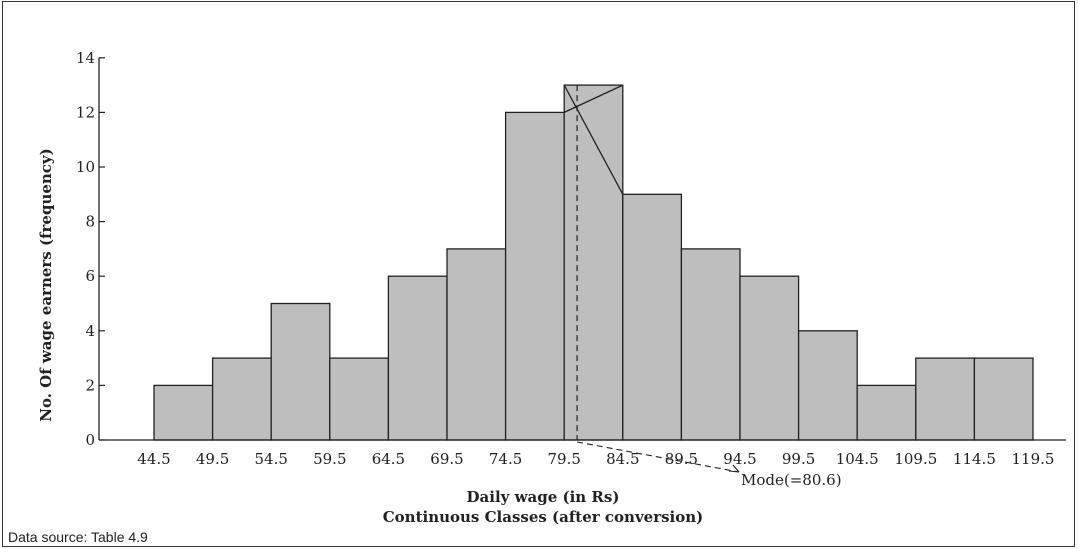 The image size is (1078, 549). I want to click on x-tick-label-3: 59.5, so click(329, 459).